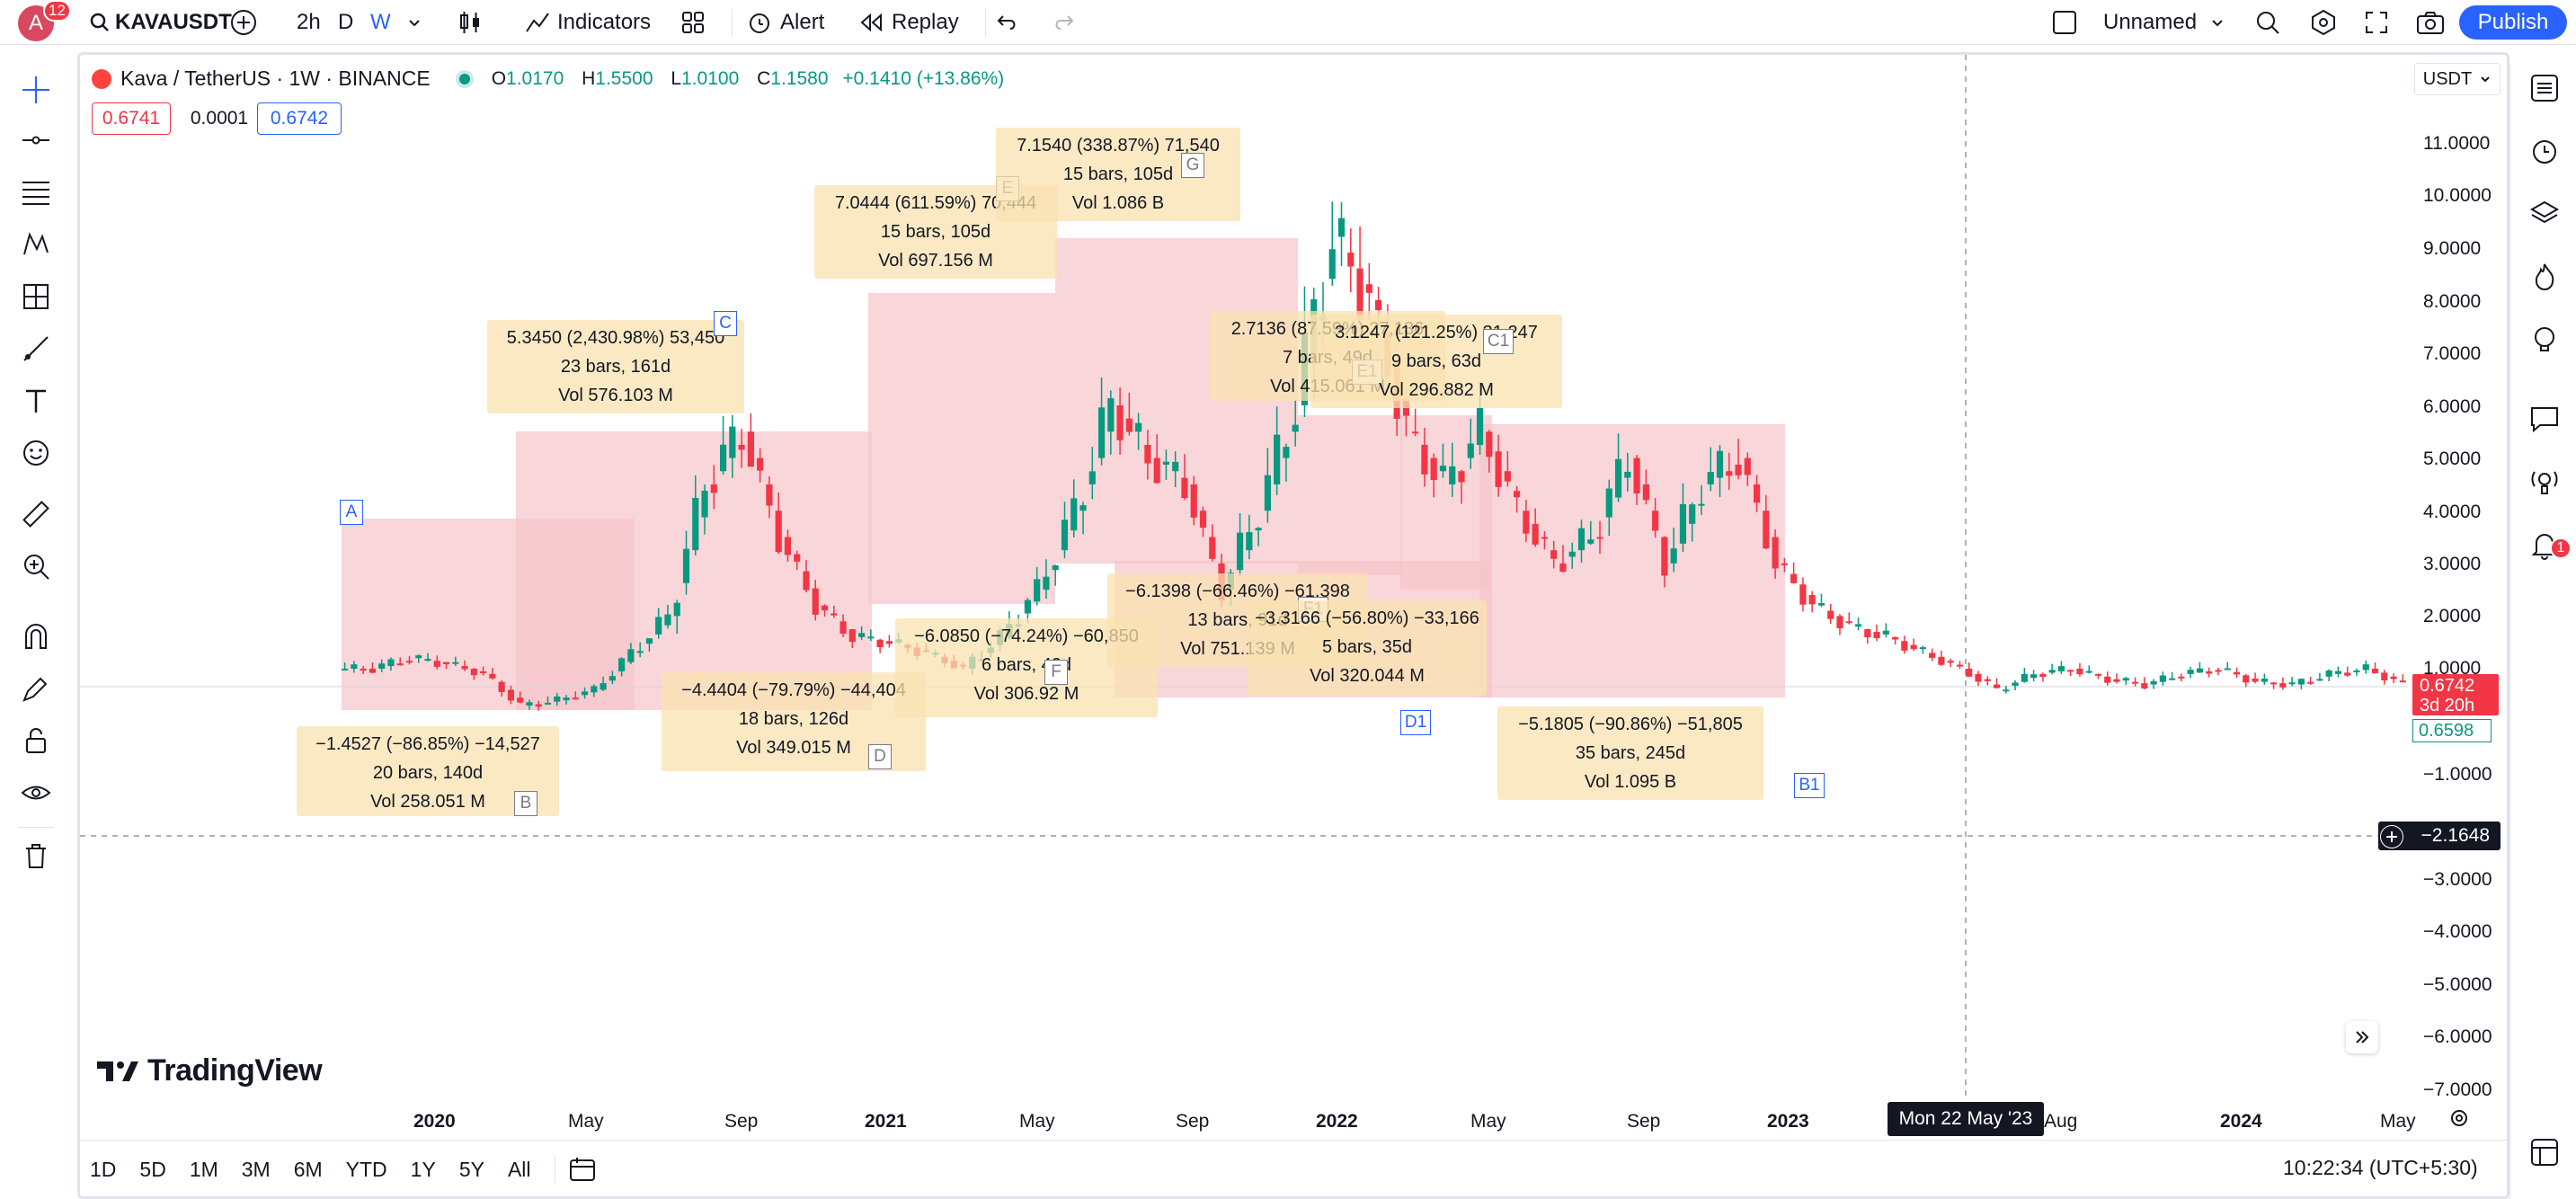 The height and width of the screenshot is (1199, 2576). I want to click on alert-button: Alert, so click(785, 22).